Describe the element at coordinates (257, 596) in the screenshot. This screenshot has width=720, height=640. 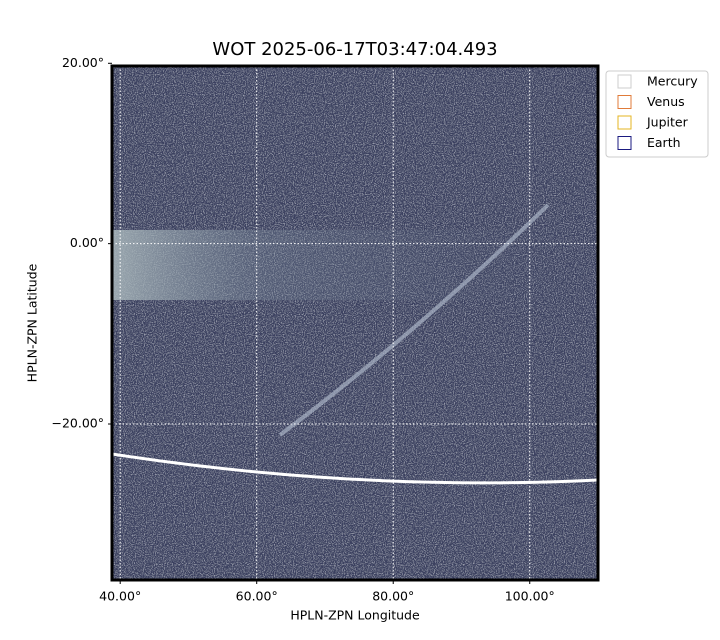
I see `x-tick-label: 60.00°` at that location.